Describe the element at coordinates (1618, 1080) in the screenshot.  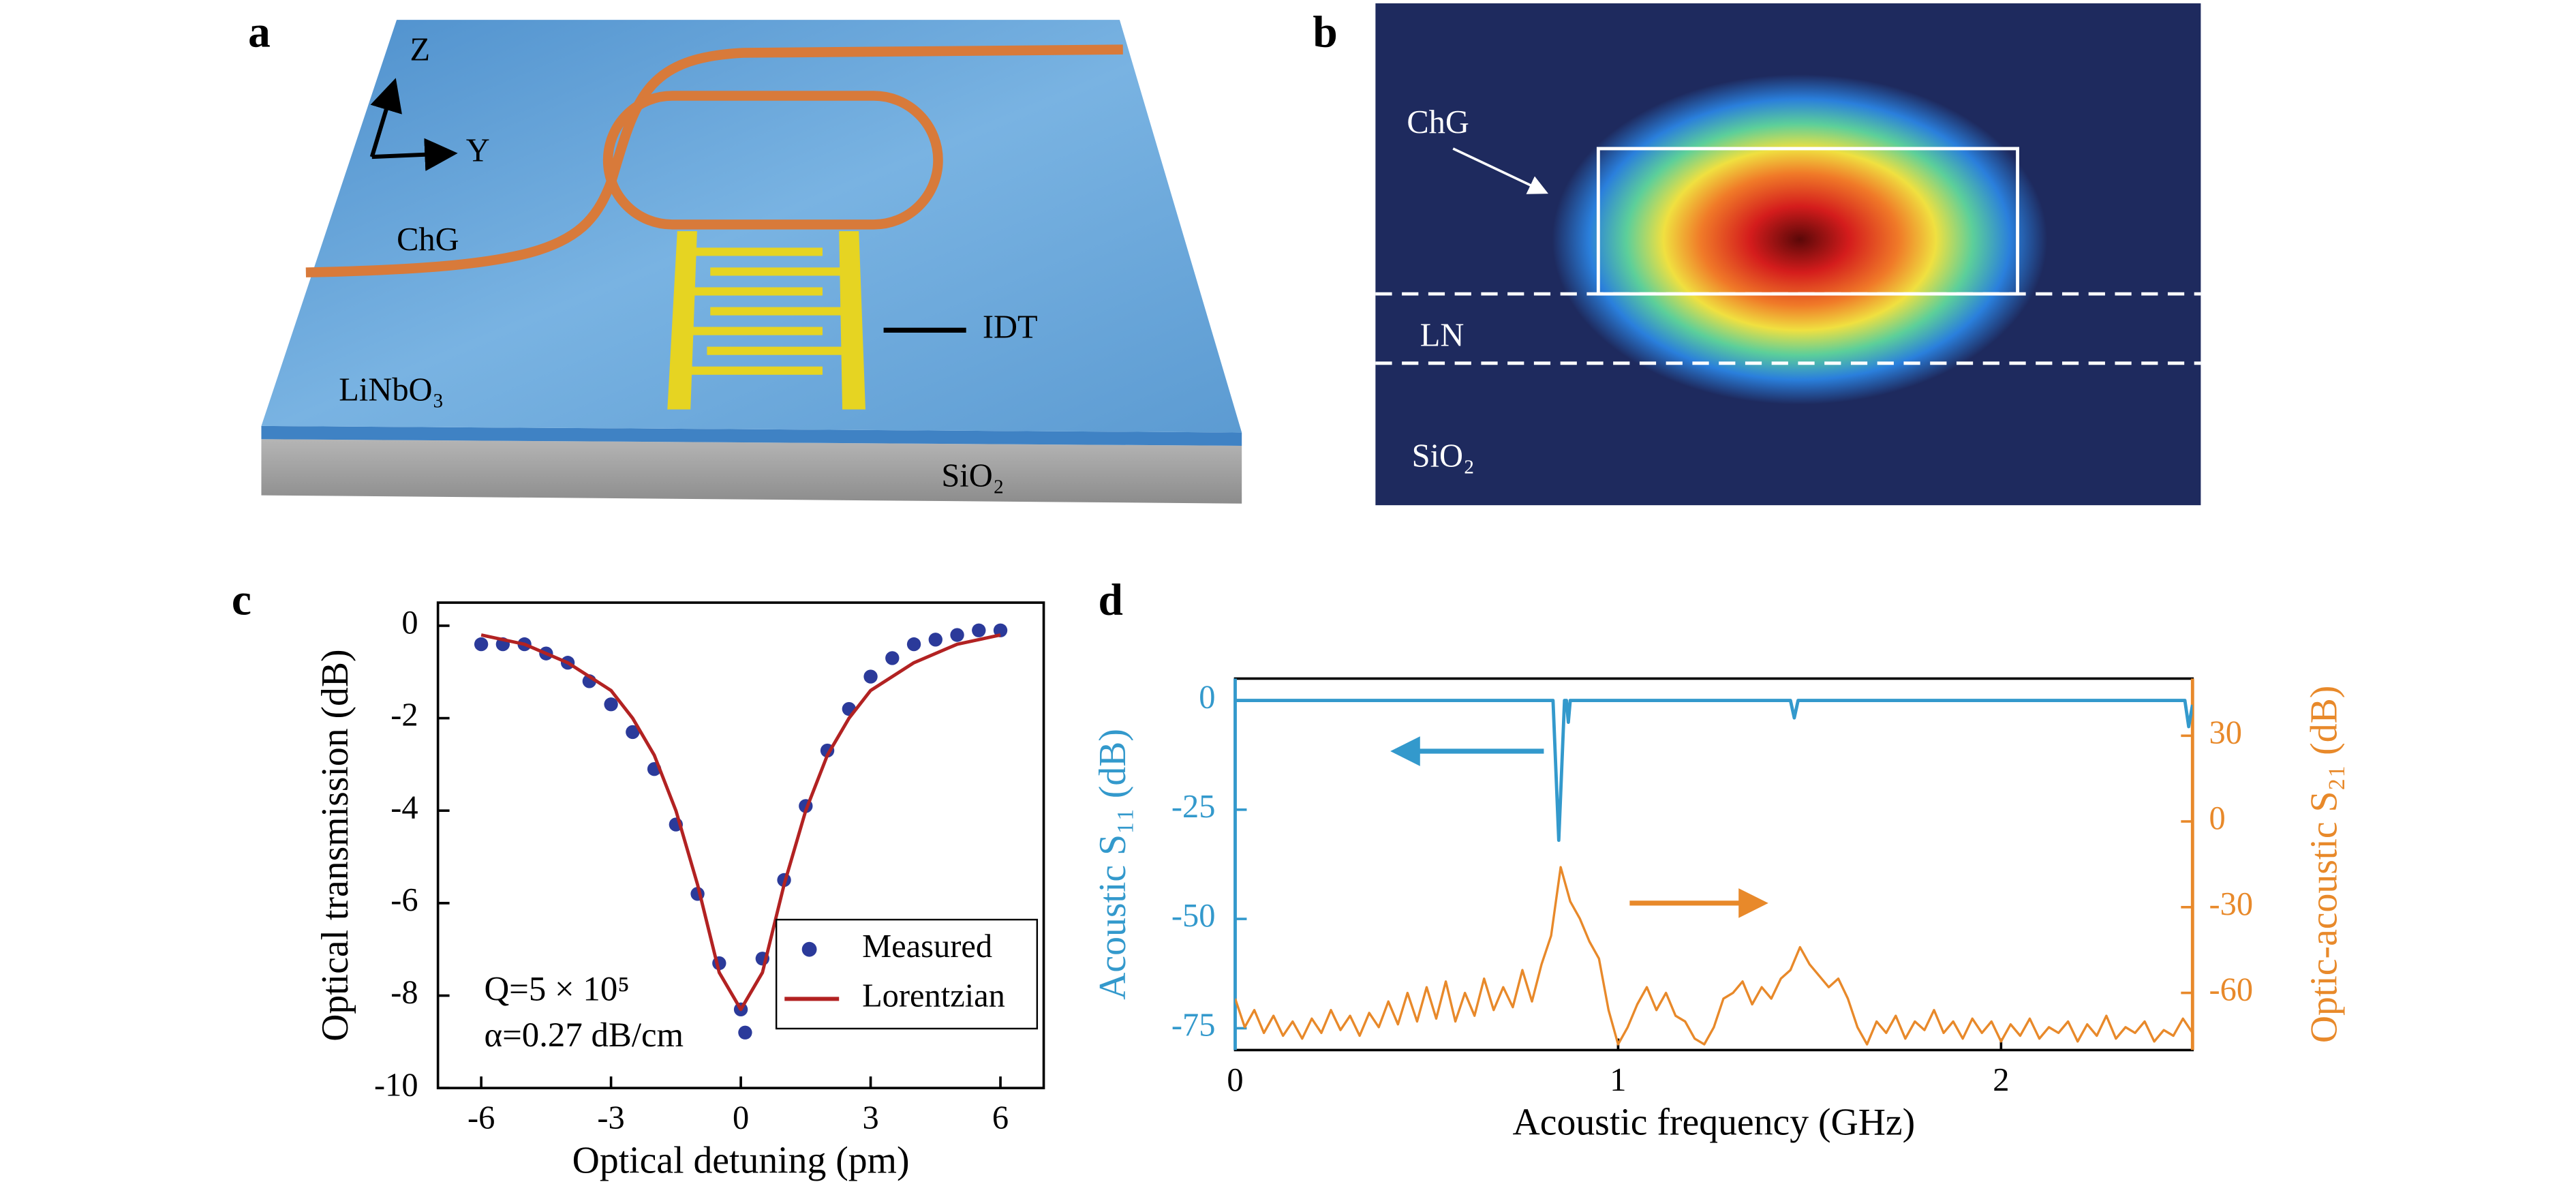
I see `x-tick-label: 1` at that location.